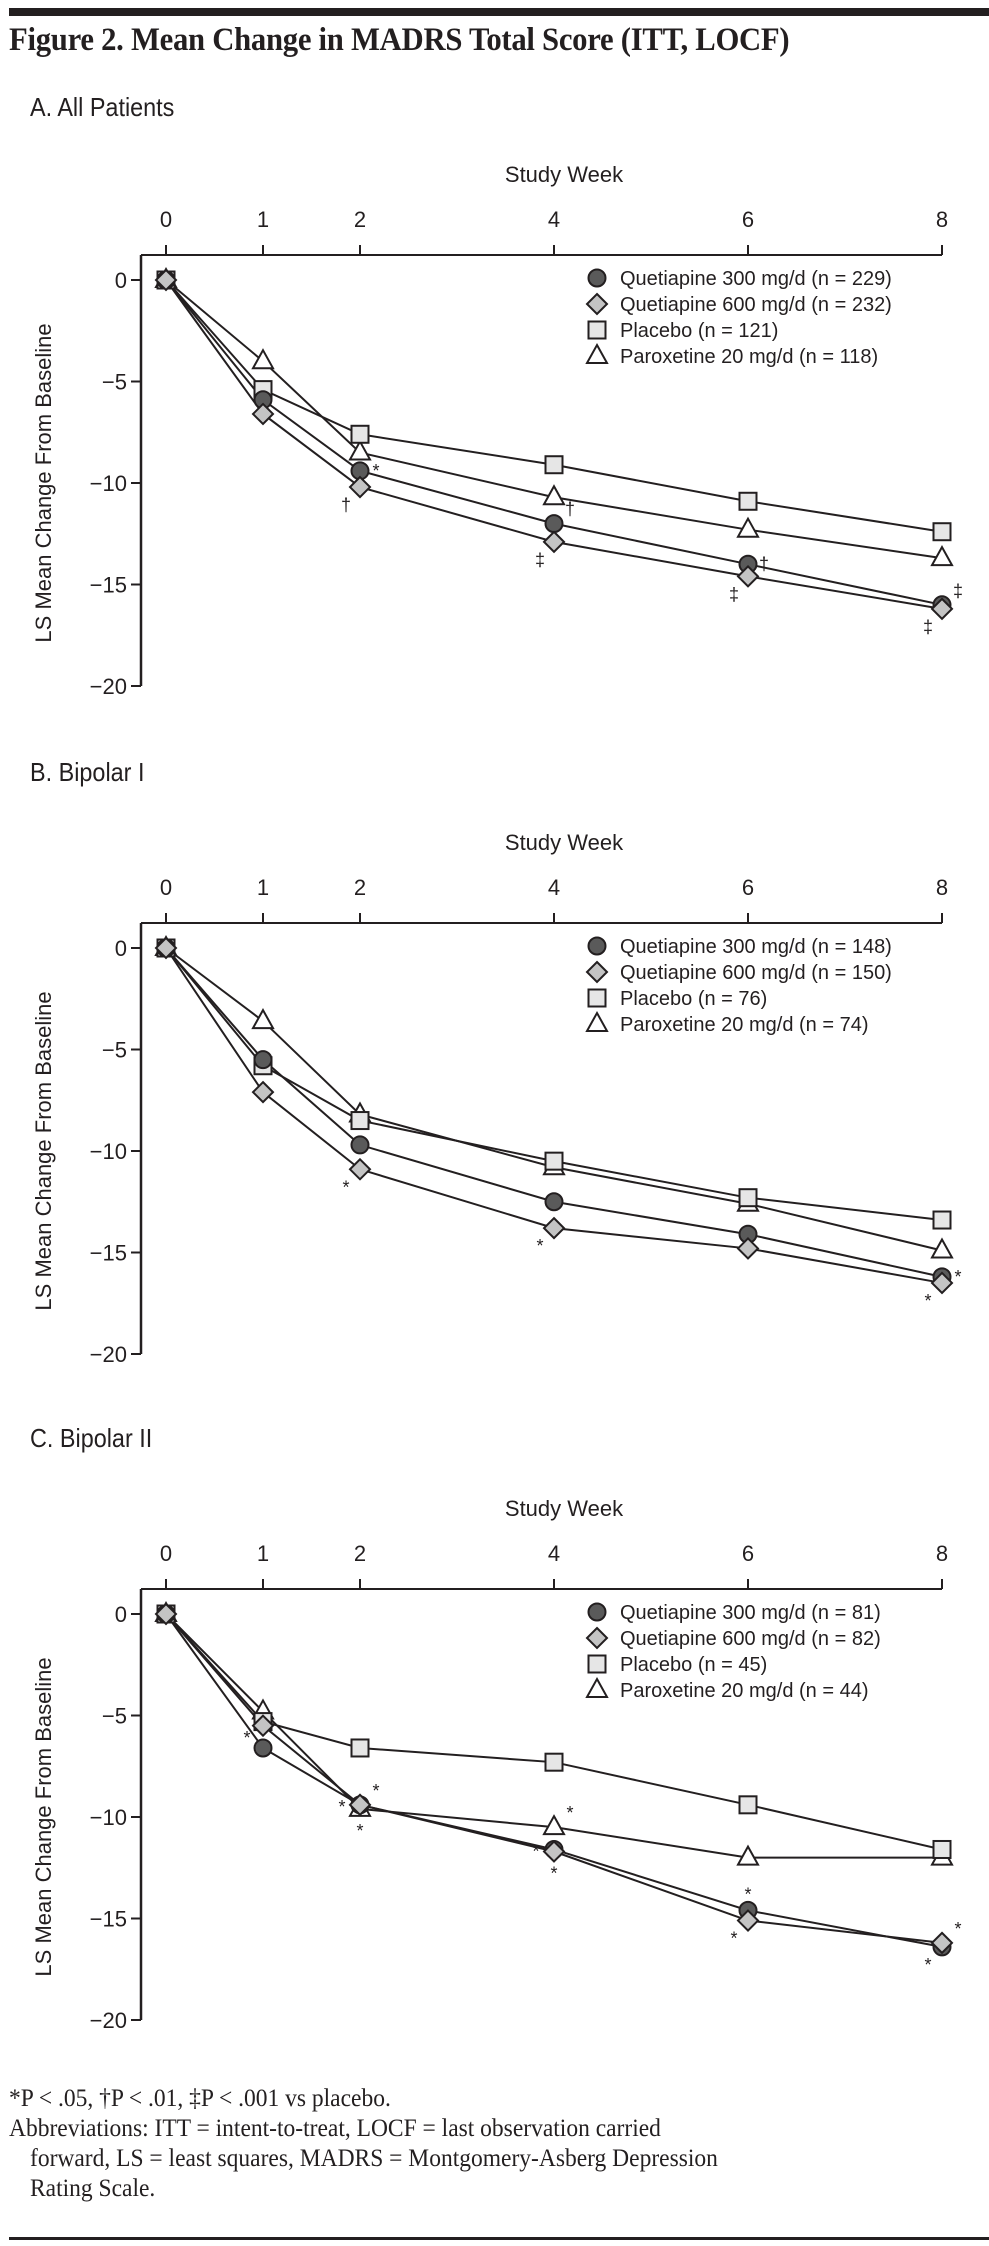 This screenshot has width=989, height=2246. Describe the element at coordinates (750, 1639) in the screenshot. I see `legend-label: Quetiapine 600 mg/d (n = 82)` at that location.